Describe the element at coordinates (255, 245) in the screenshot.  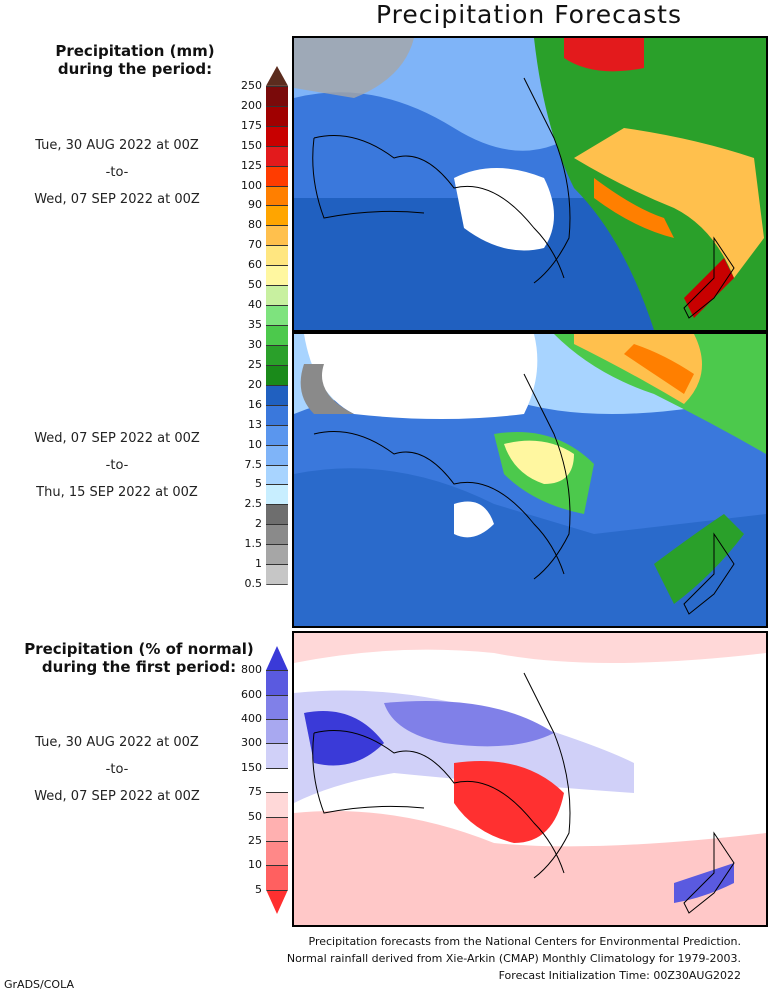
I see `legend-mm-tick-label: 70` at that location.